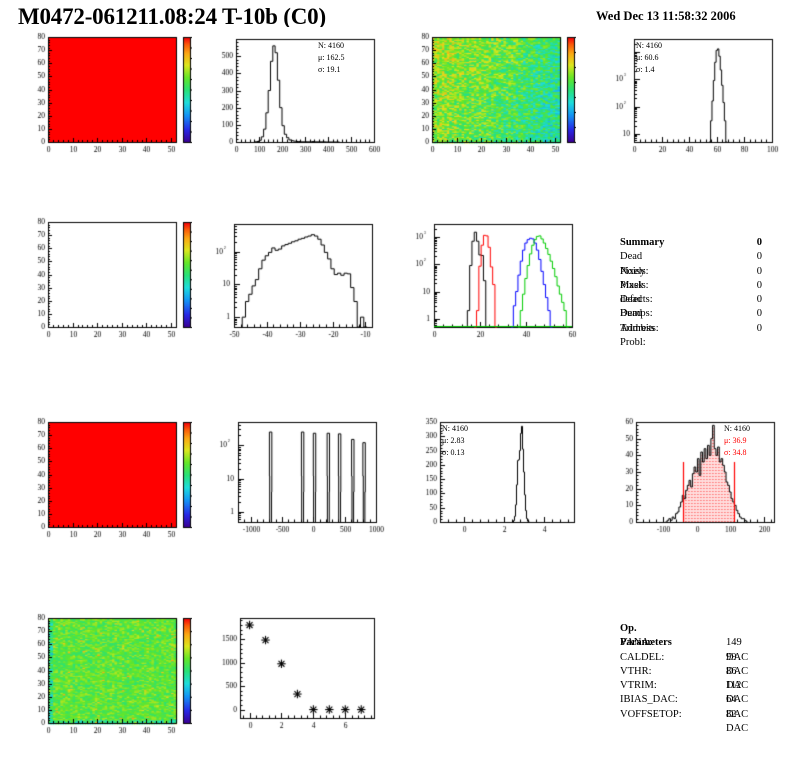 Image resolution: width=796 pixels, height=772 pixels. I want to click on dead-bumps-value: 0, so click(759, 300).